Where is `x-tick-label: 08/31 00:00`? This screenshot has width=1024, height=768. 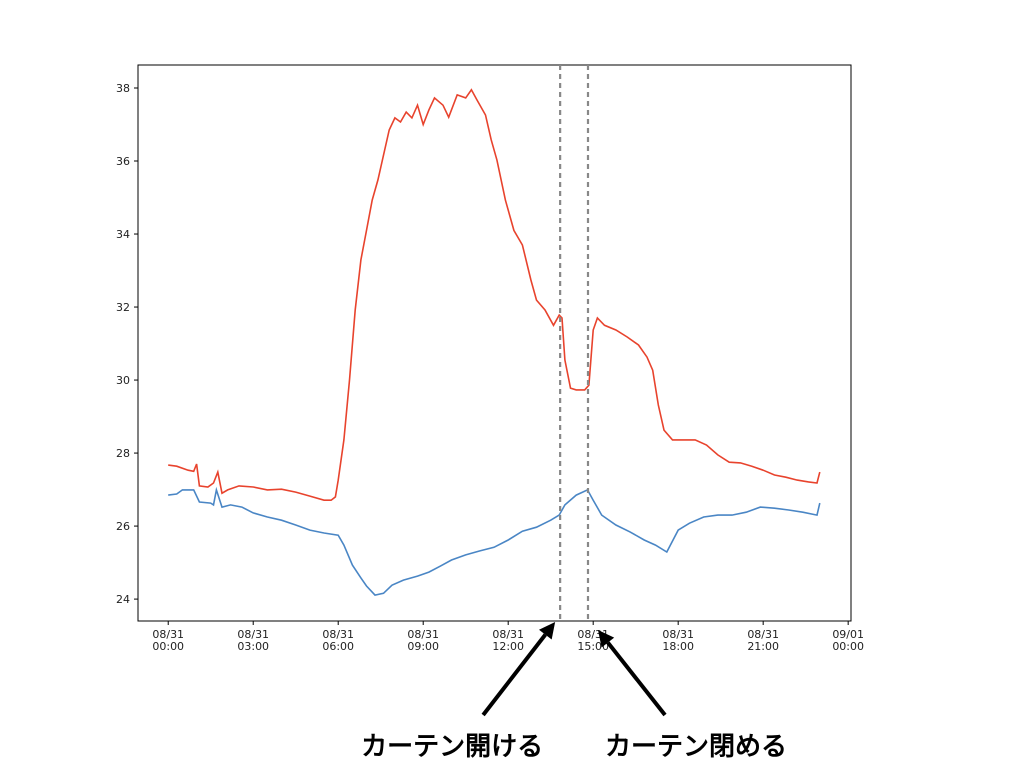
x-tick-label: 08/31 00:00 is located at coordinates (168, 640).